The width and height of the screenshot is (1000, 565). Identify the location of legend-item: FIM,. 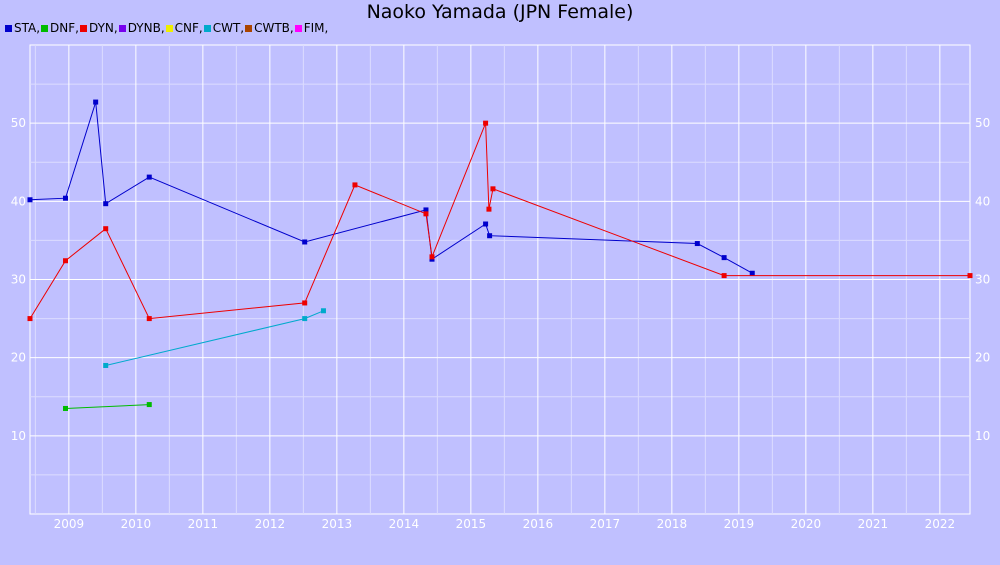
(311, 28).